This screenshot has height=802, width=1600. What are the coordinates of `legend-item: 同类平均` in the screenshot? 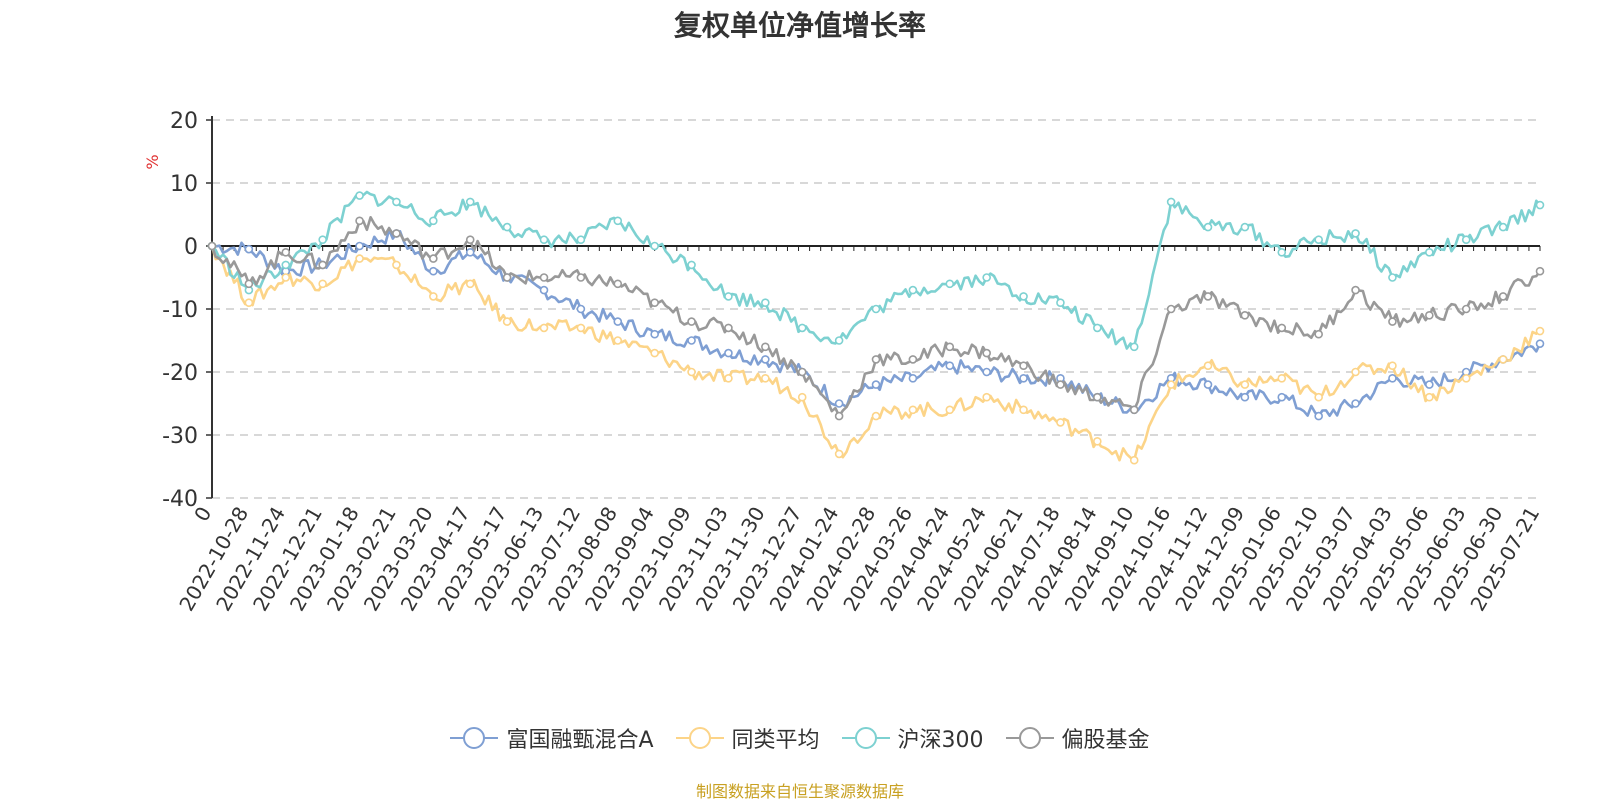 It's located at (747, 738).